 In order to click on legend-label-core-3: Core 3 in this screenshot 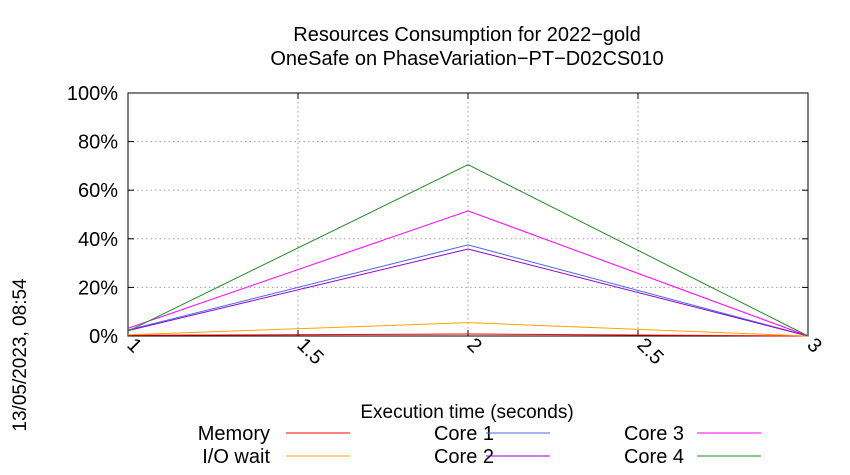, I will do `click(654, 434)`.